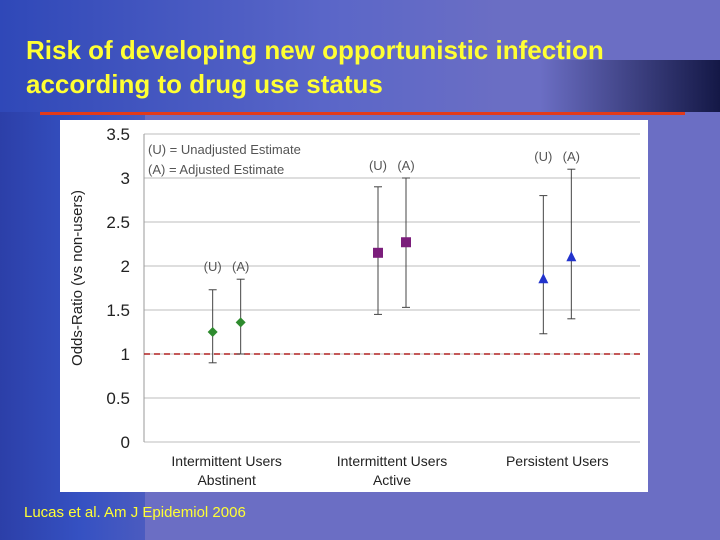  Describe the element at coordinates (118, 310) in the screenshot. I see `y-tick-label: 1.5` at that location.